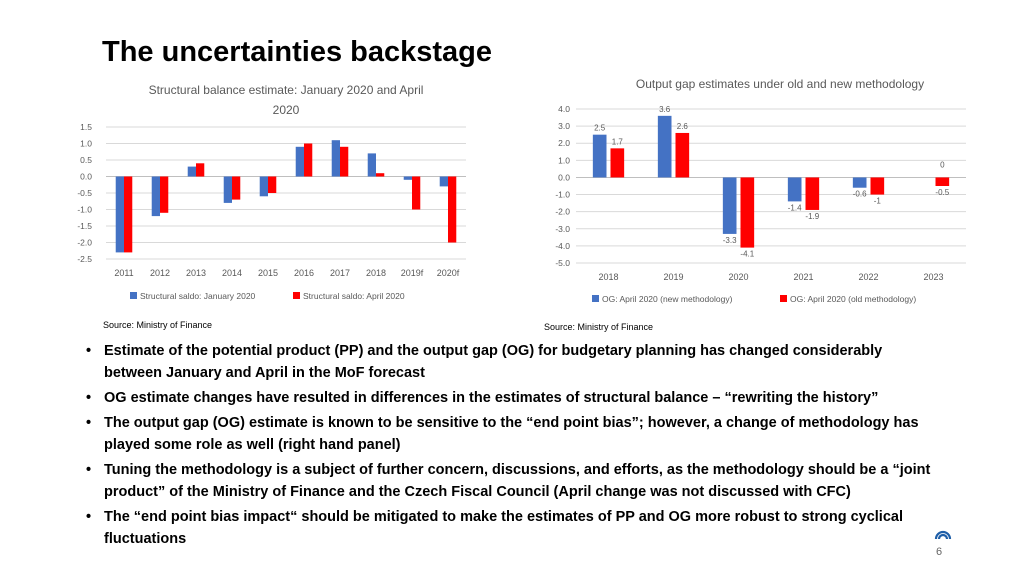 This screenshot has height=576, width=1024. Describe the element at coordinates (86, 127) in the screenshot. I see `y-tick-label: 1.5` at that location.